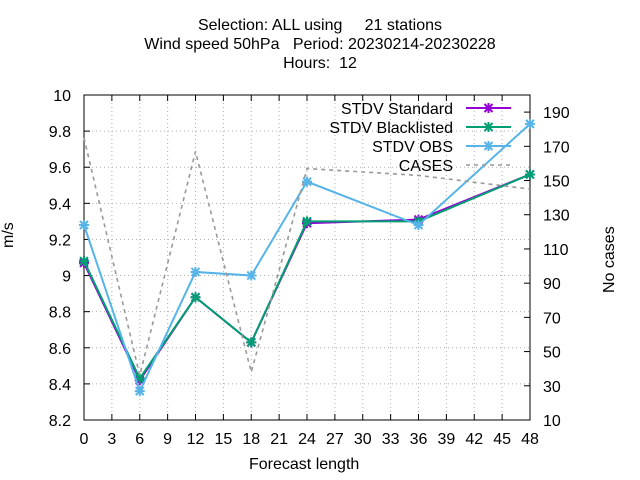 The width and height of the screenshot is (640, 480). I want to click on y2-tick-label: 70, so click(552, 318).